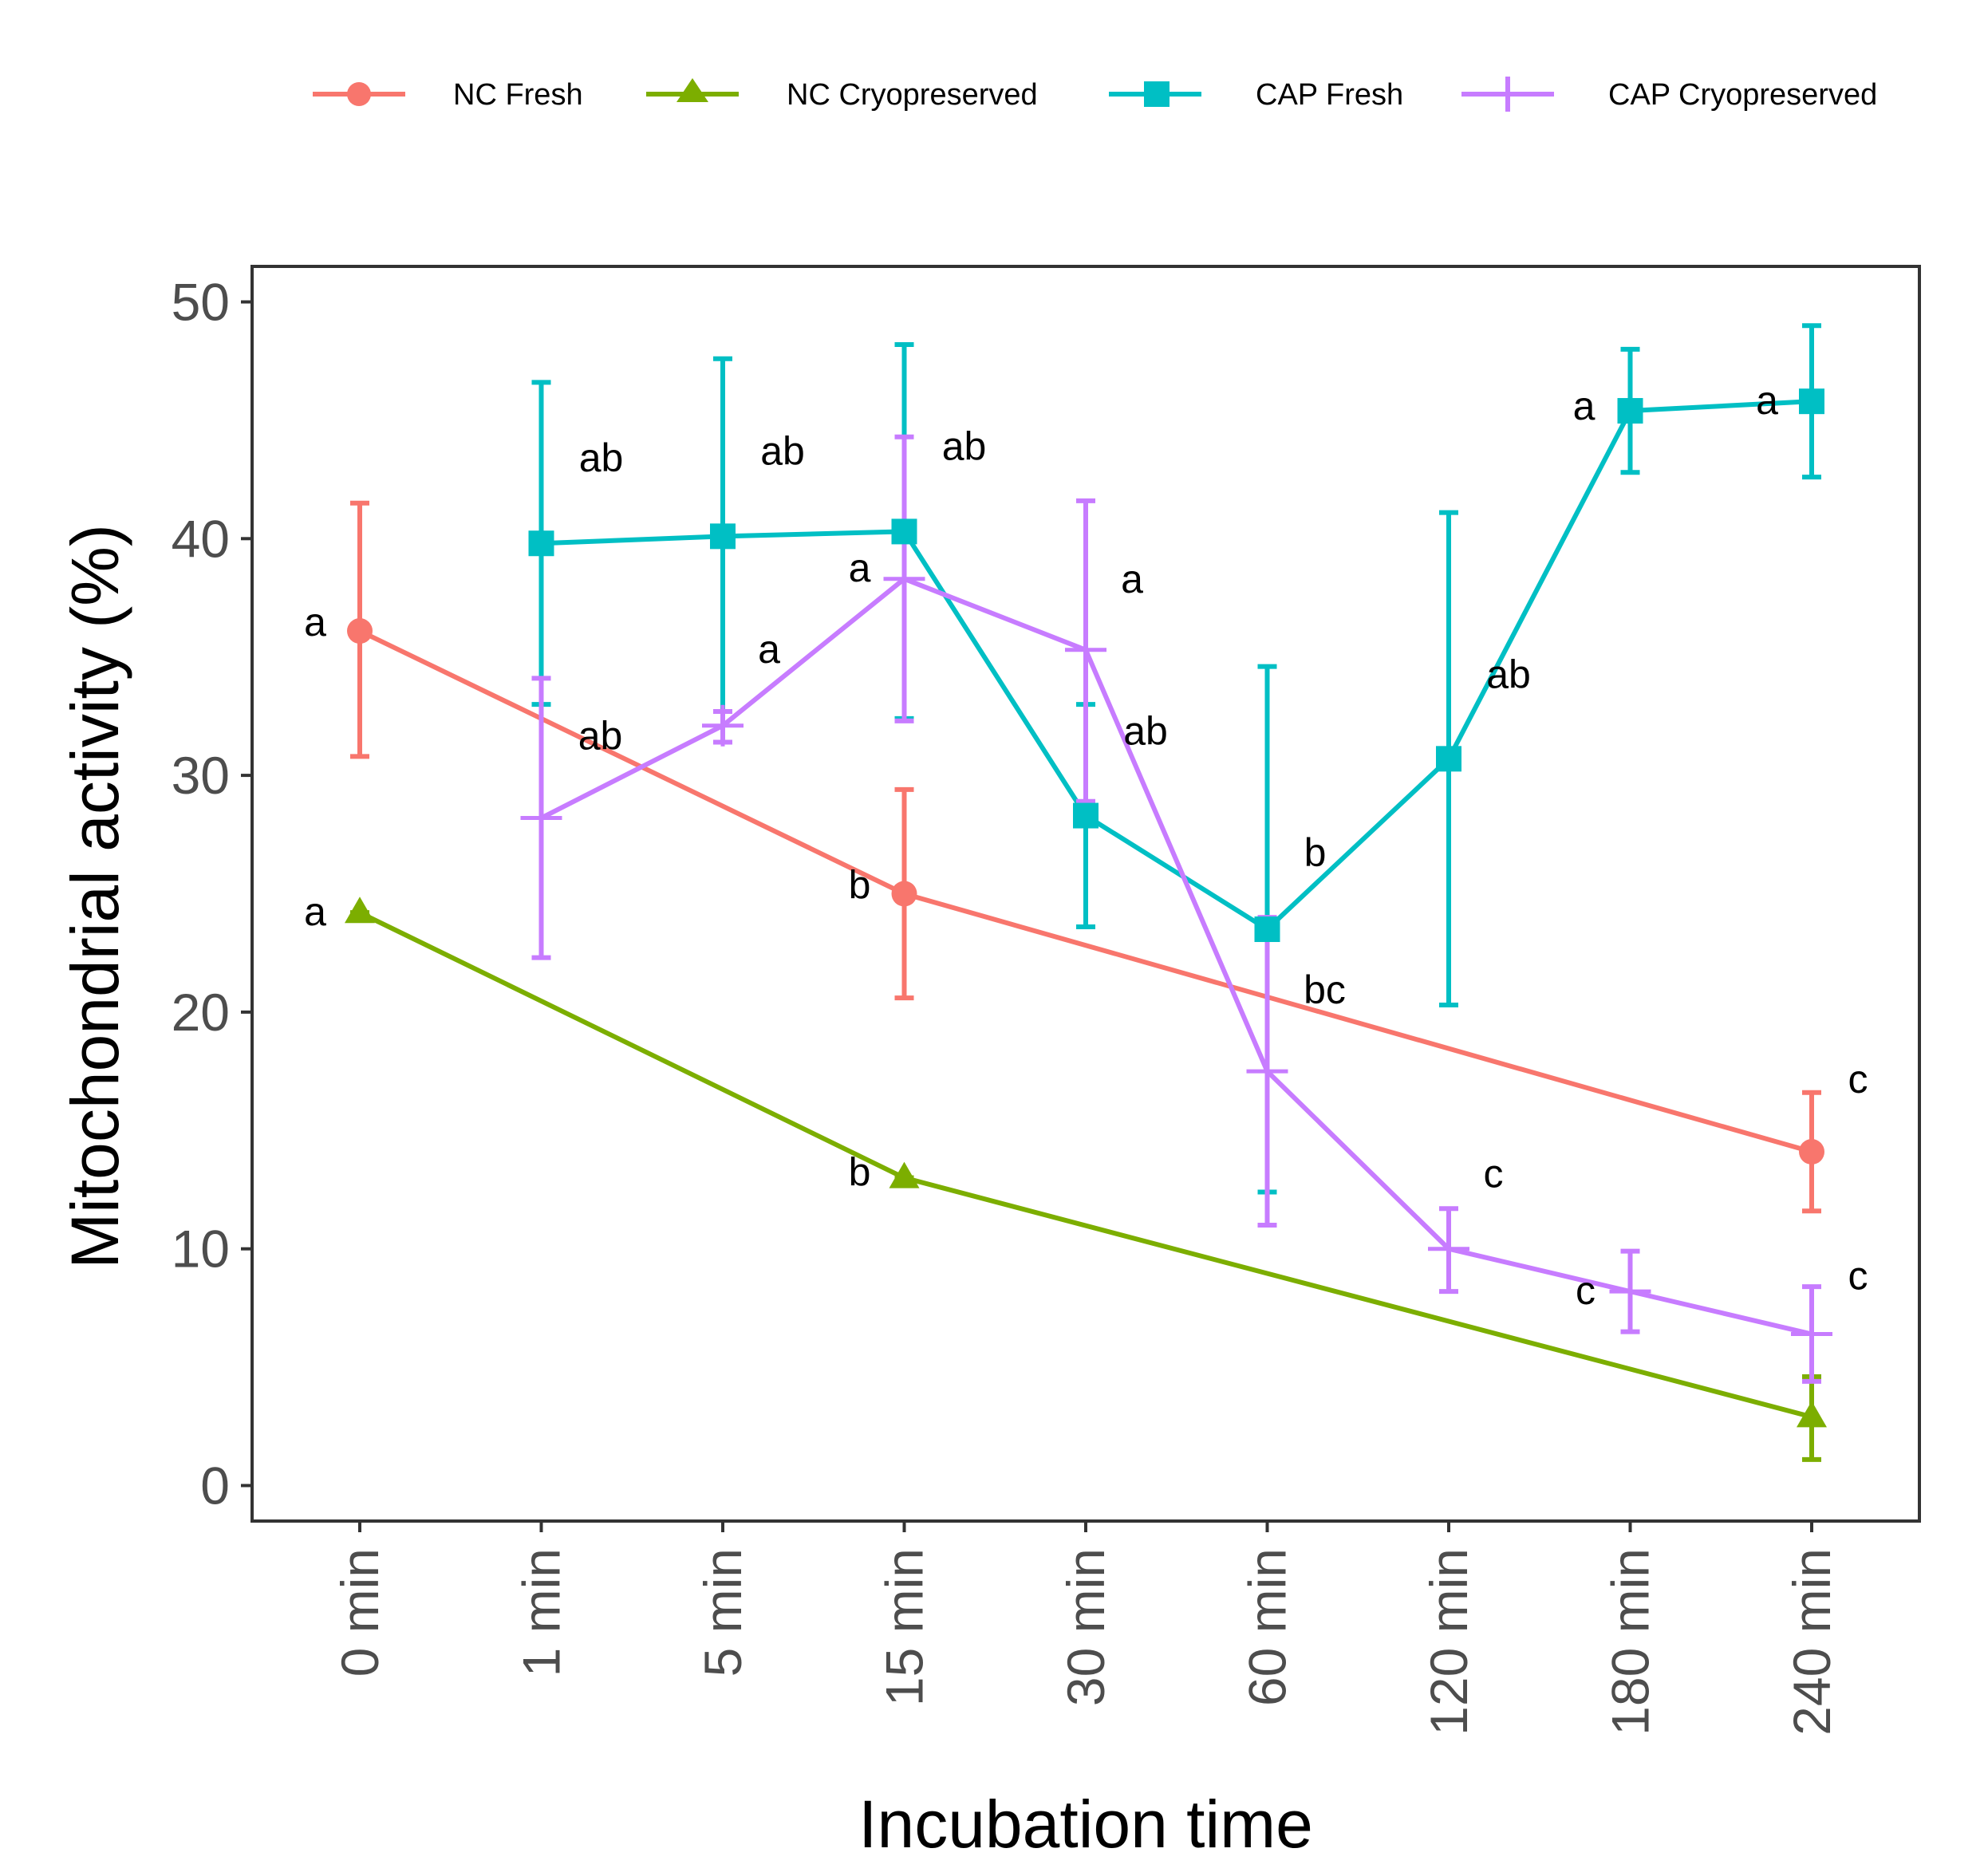  I want to click on legend-label-nc-cryopreserved: NC Cryopreserved, so click(913, 95).